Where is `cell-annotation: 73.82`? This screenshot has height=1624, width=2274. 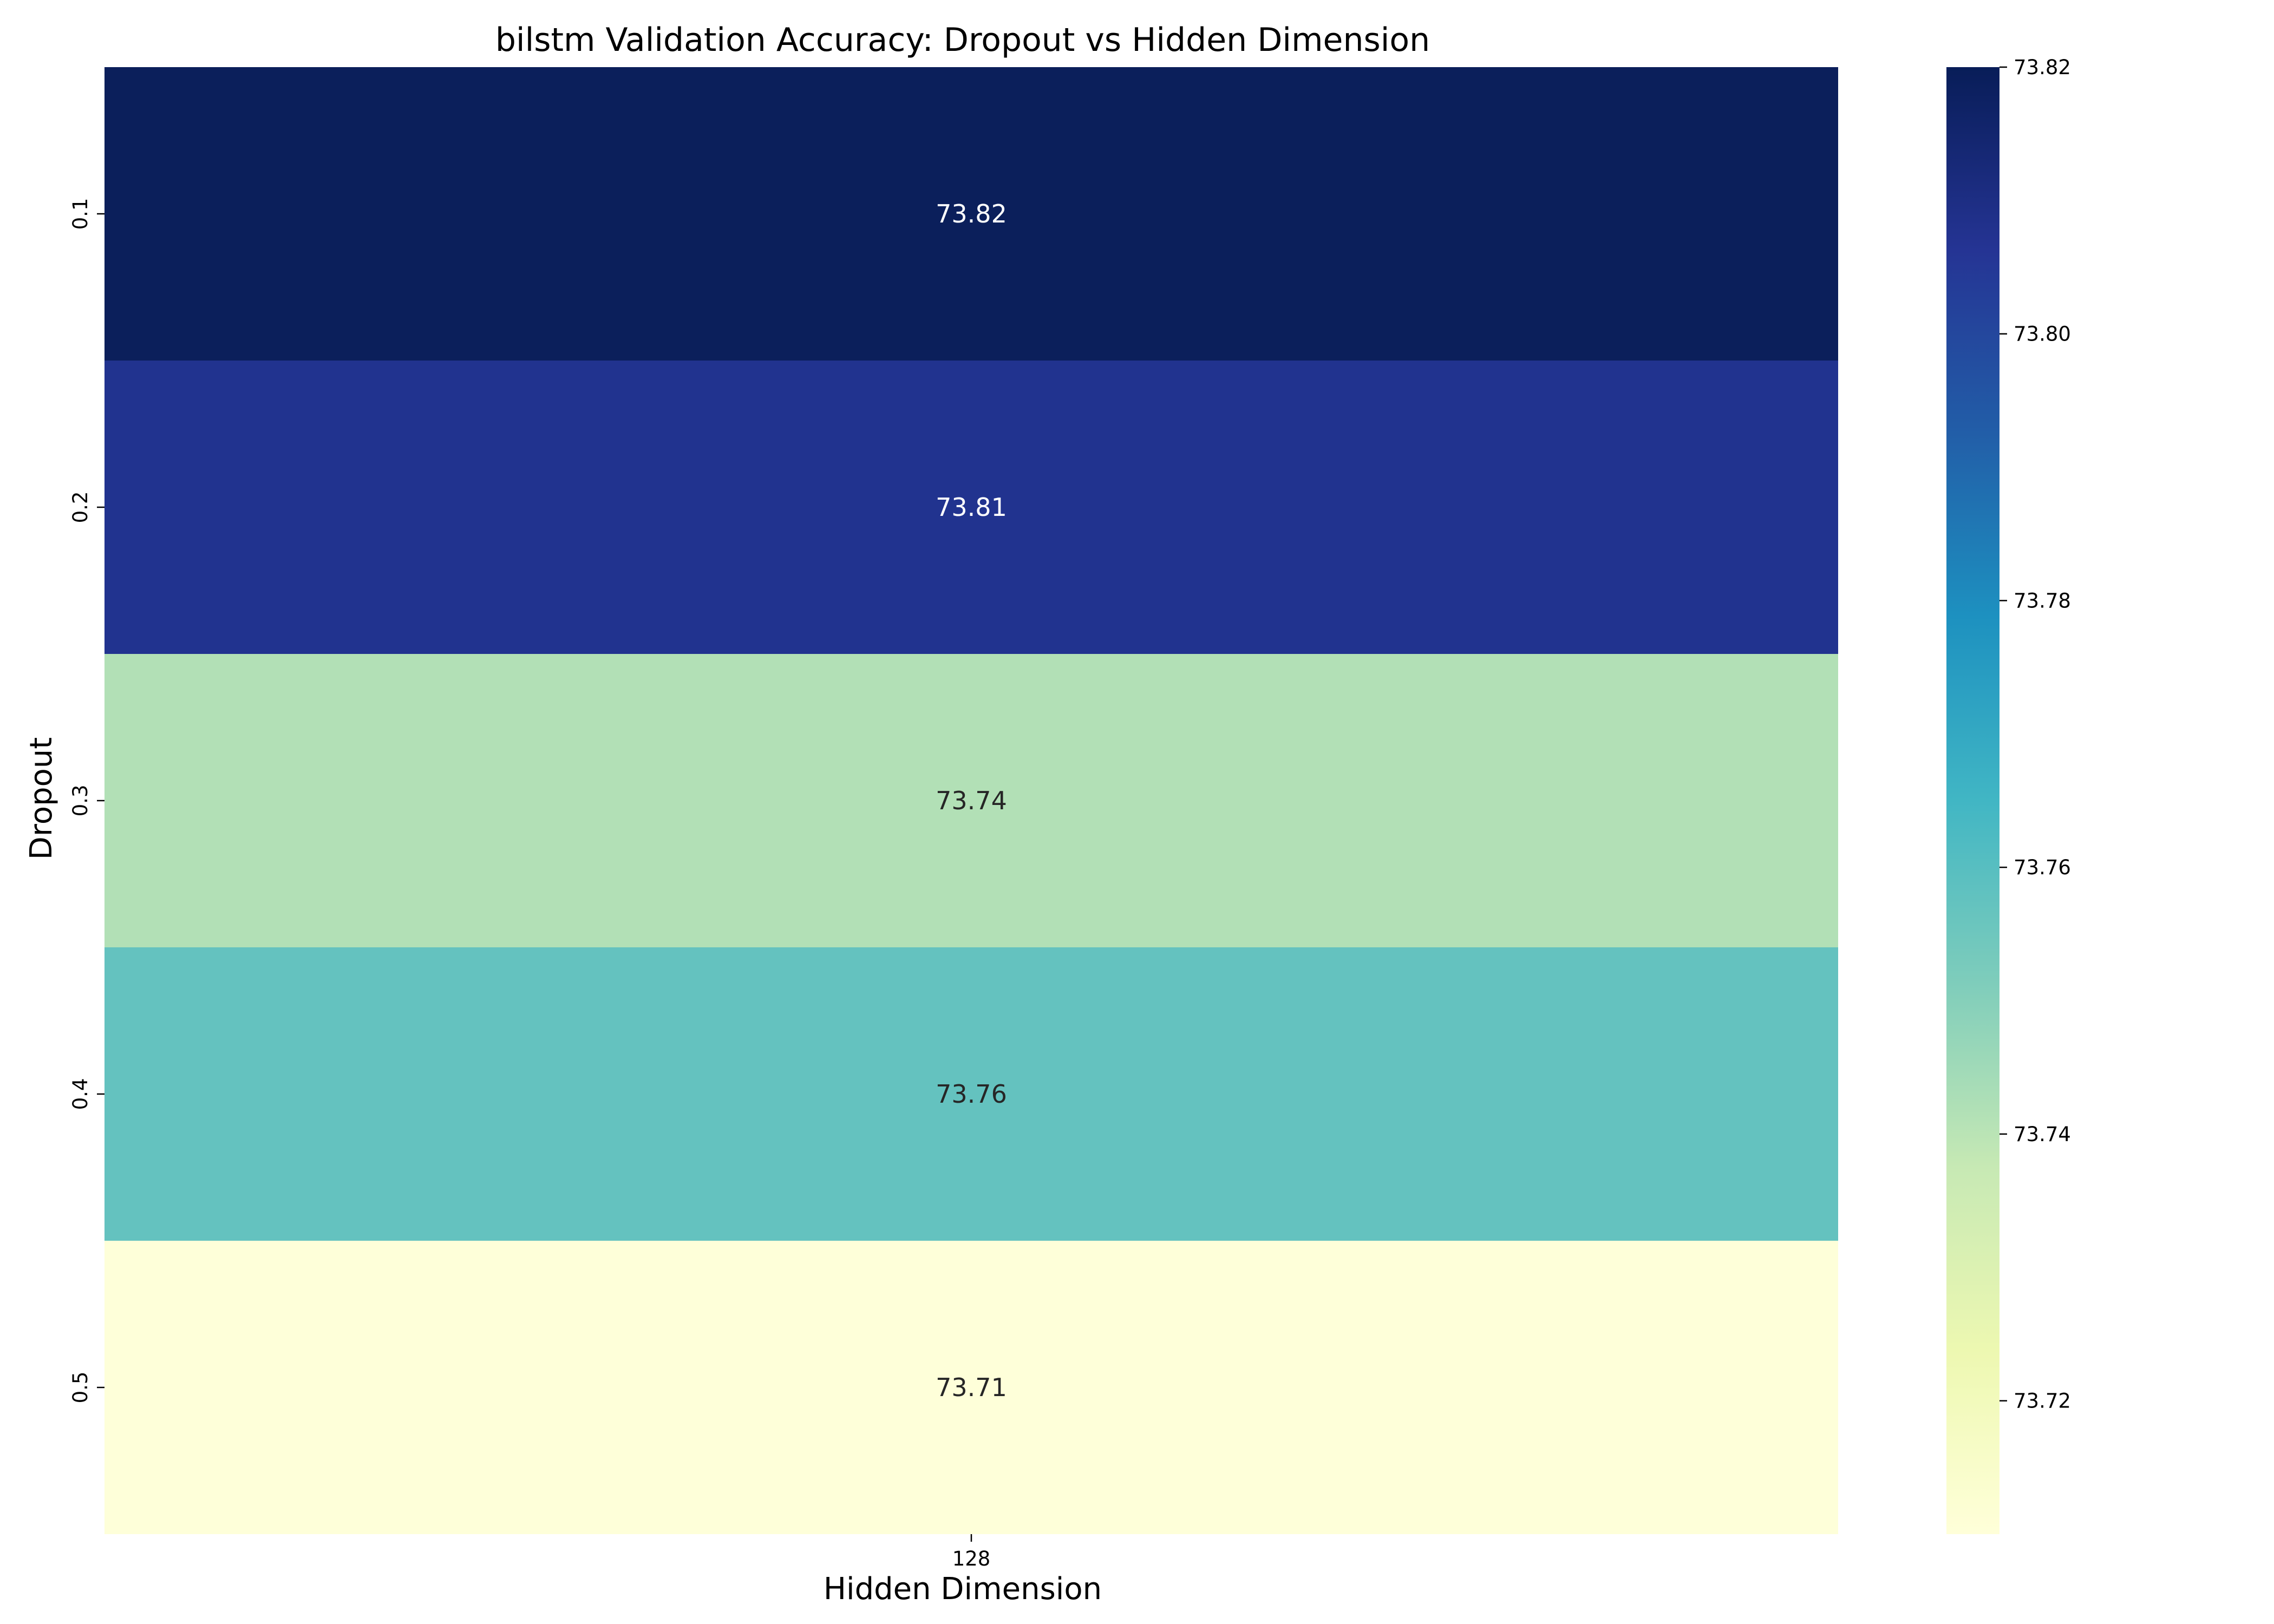
cell-annotation: 73.82 is located at coordinates (972, 214).